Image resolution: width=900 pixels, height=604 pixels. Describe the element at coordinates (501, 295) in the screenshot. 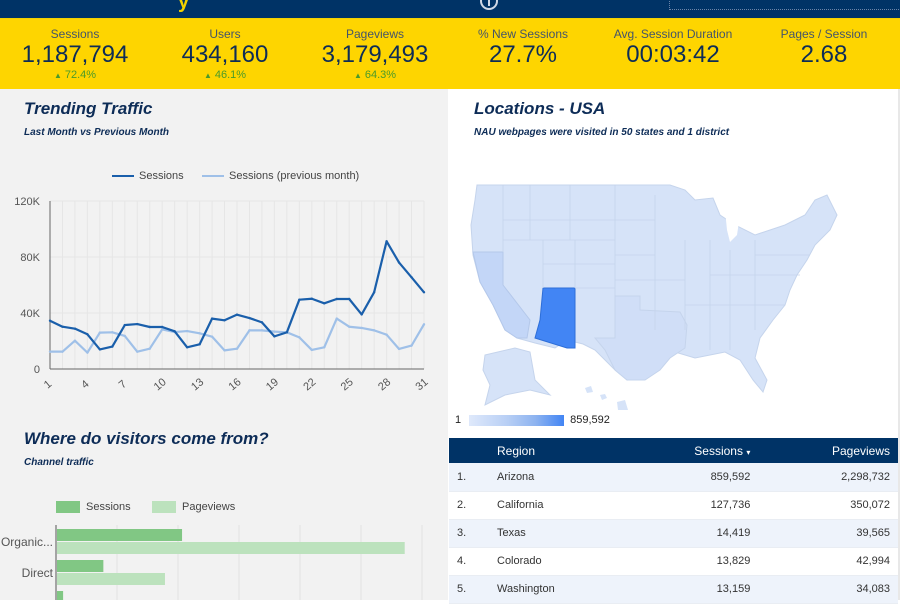

I see `map-state-california` at that location.